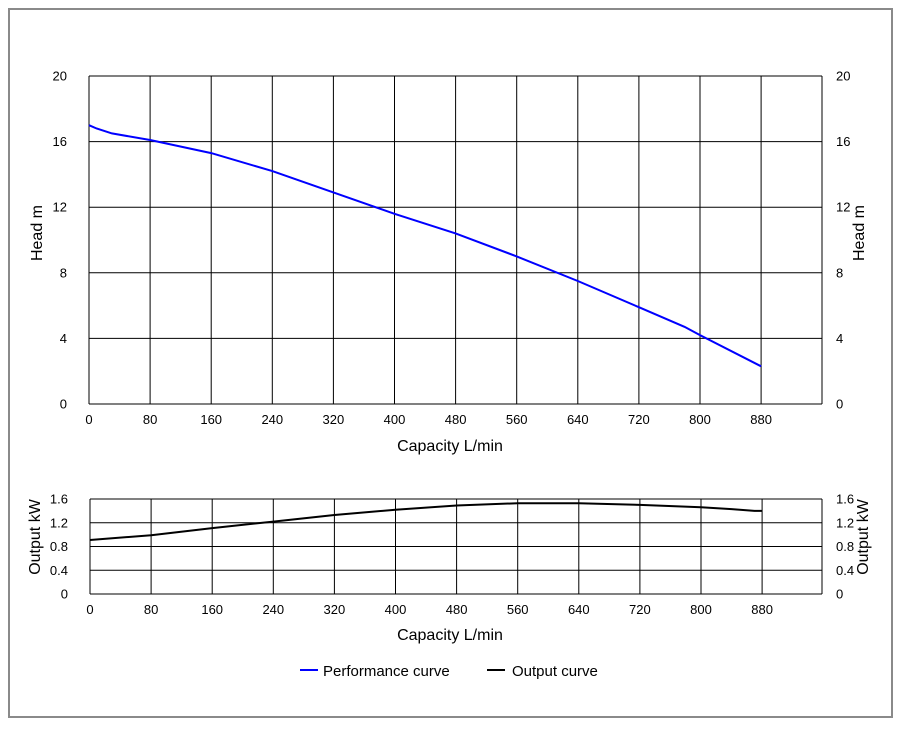 The width and height of the screenshot is (900, 730). Describe the element at coordinates (60, 207) in the screenshot. I see `head-y-tick-left-12: 12` at that location.